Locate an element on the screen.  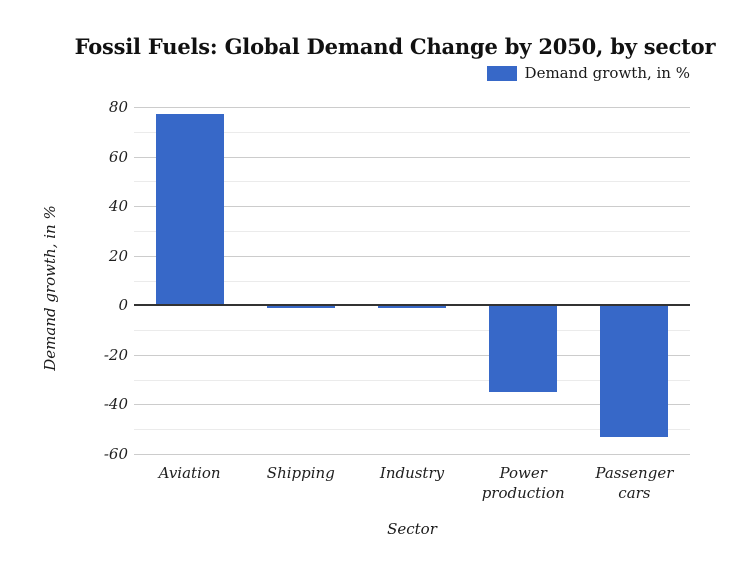
legend-swatch is located at coordinates (501, 73).